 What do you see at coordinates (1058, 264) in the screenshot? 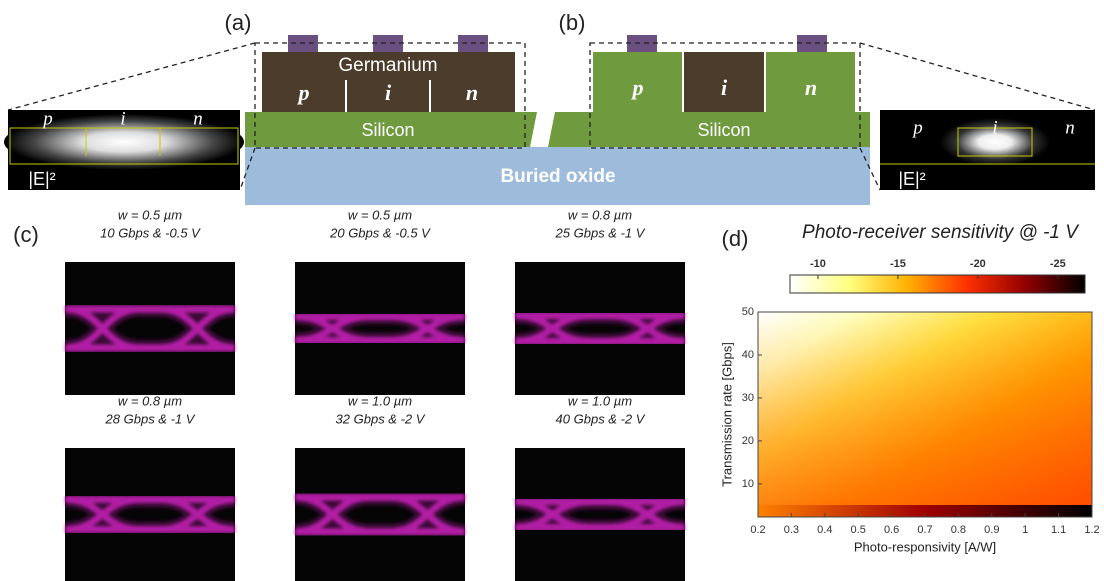
I see `colorbar-tick-label: -25` at bounding box center [1058, 264].